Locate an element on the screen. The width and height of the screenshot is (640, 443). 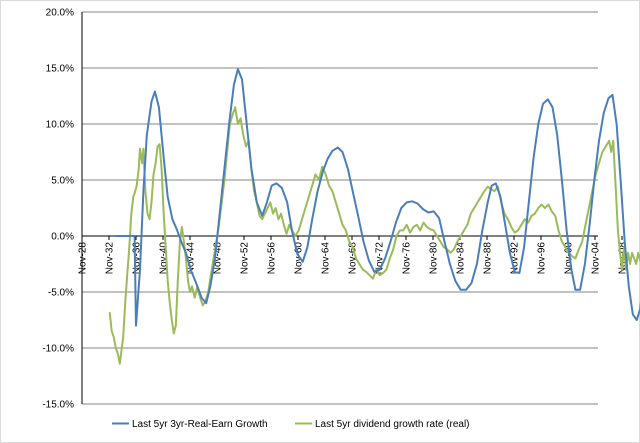
x-tick-label: Nov-40 is located at coordinates (164, 258).